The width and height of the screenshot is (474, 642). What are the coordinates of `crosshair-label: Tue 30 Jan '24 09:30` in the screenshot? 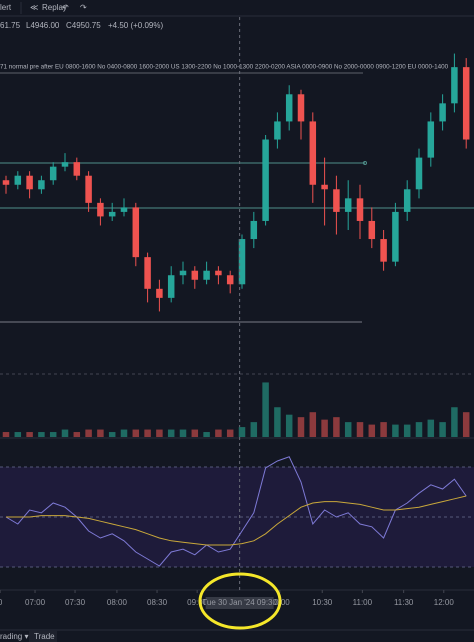 It's located at (239, 602).